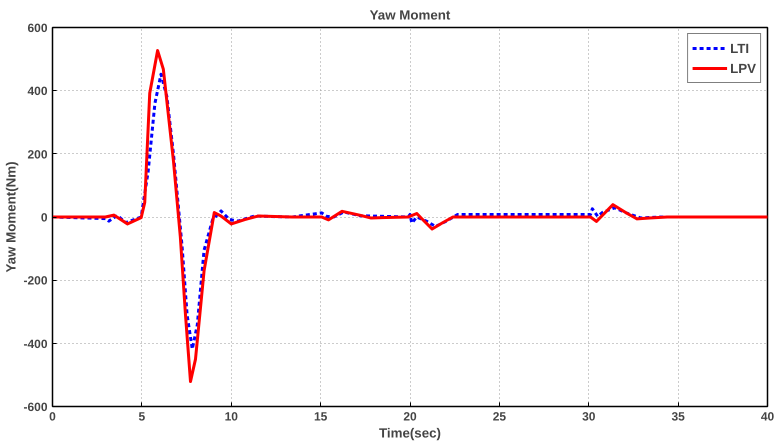  I want to click on legend-label: LTI, so click(740, 48).